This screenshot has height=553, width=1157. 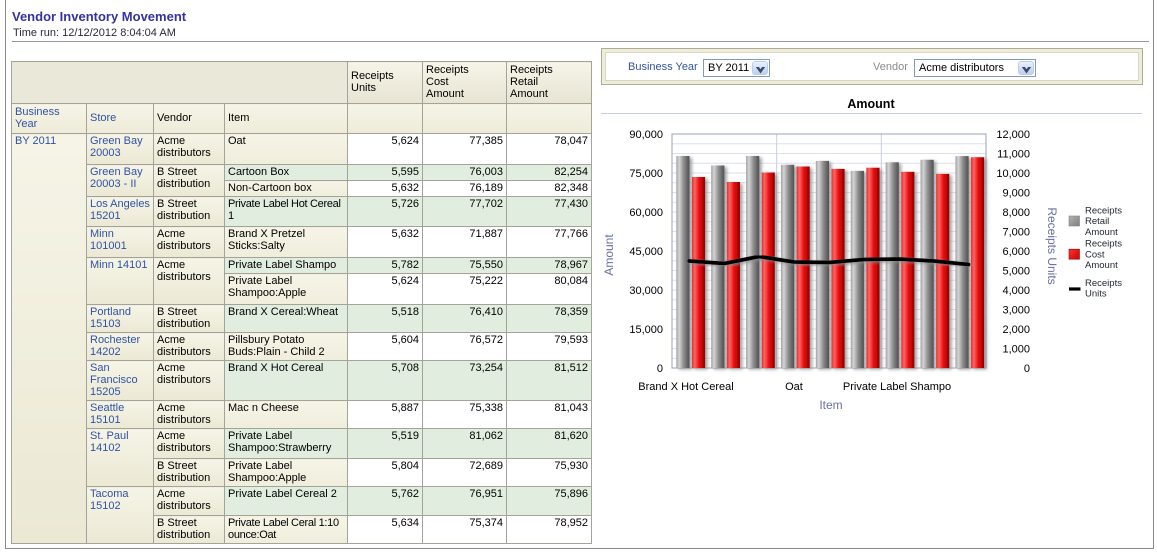 What do you see at coordinates (646, 213) in the screenshot?
I see `svg-text: 60,000` at bounding box center [646, 213].